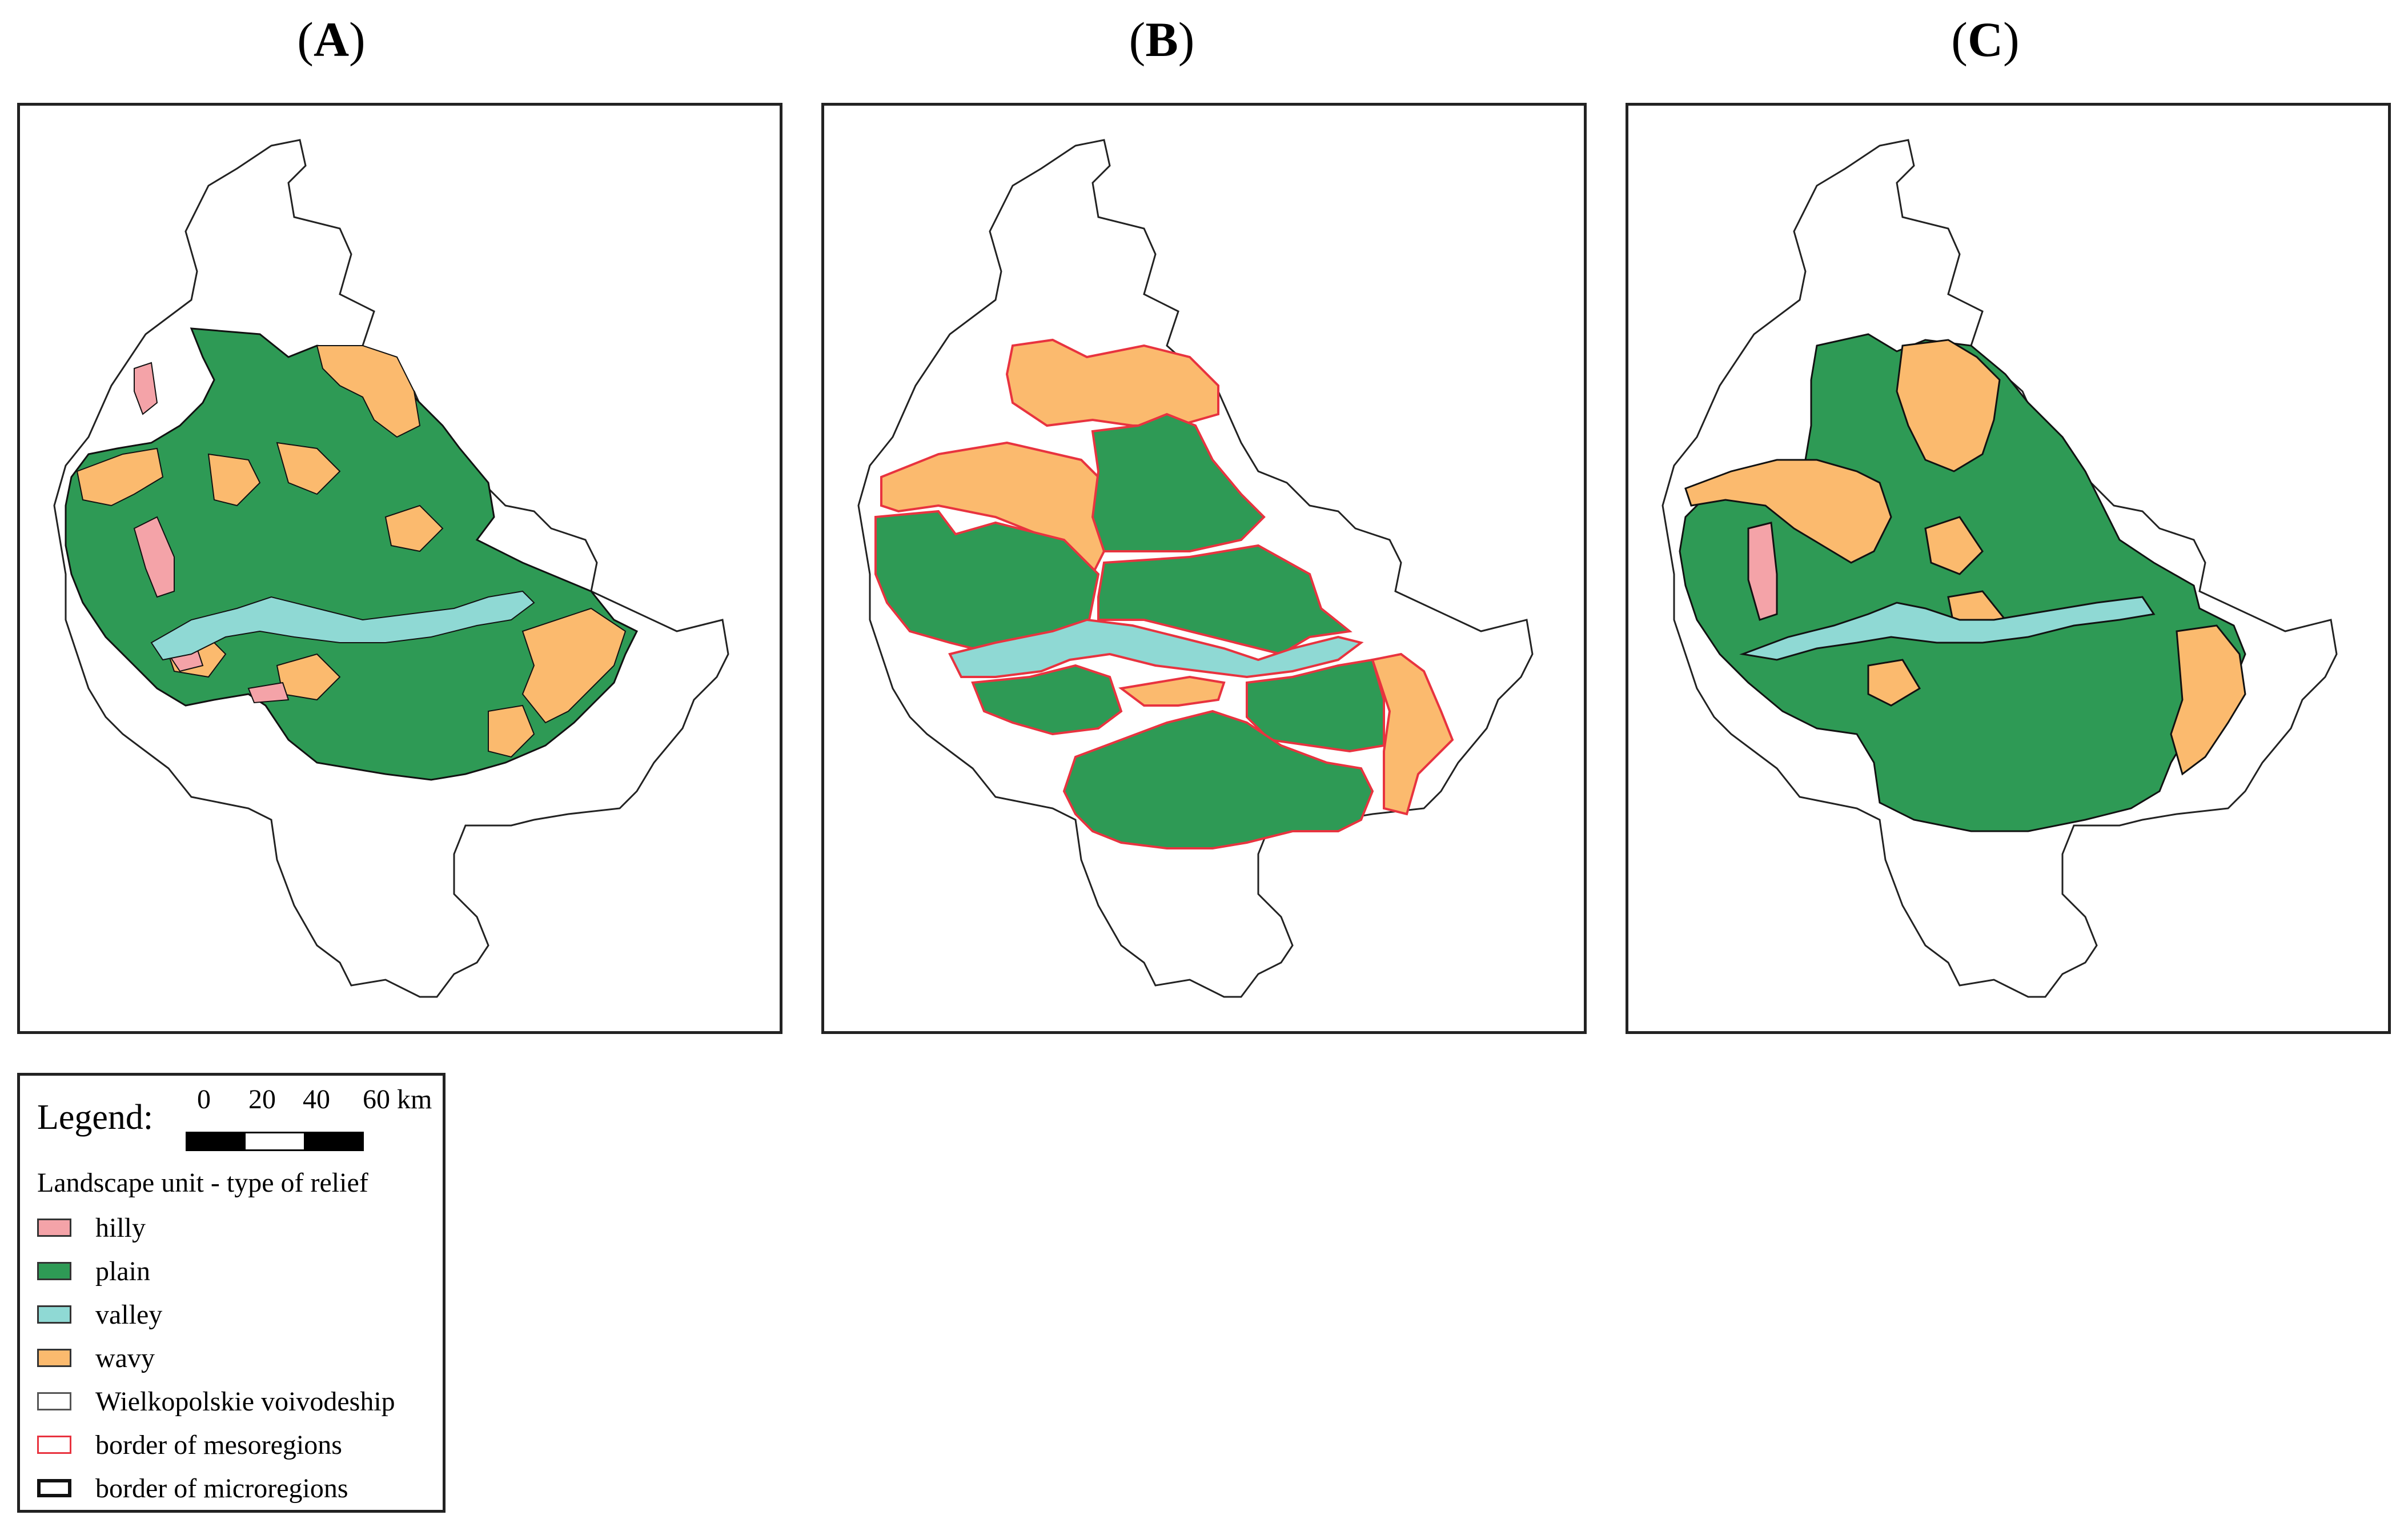 Image resolution: width=2408 pixels, height=1535 pixels. I want to click on plain-mesoregion-north-center, so click(1178, 482).